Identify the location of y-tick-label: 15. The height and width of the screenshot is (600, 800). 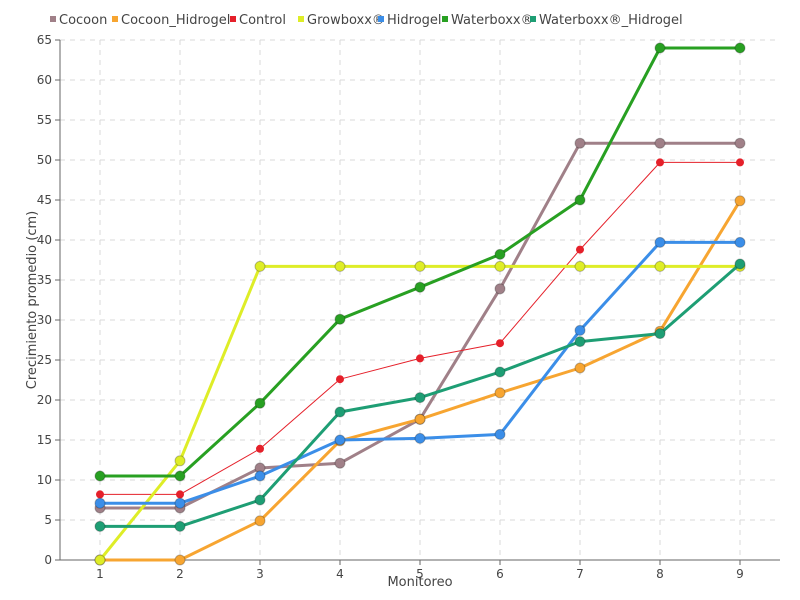
(44, 440).